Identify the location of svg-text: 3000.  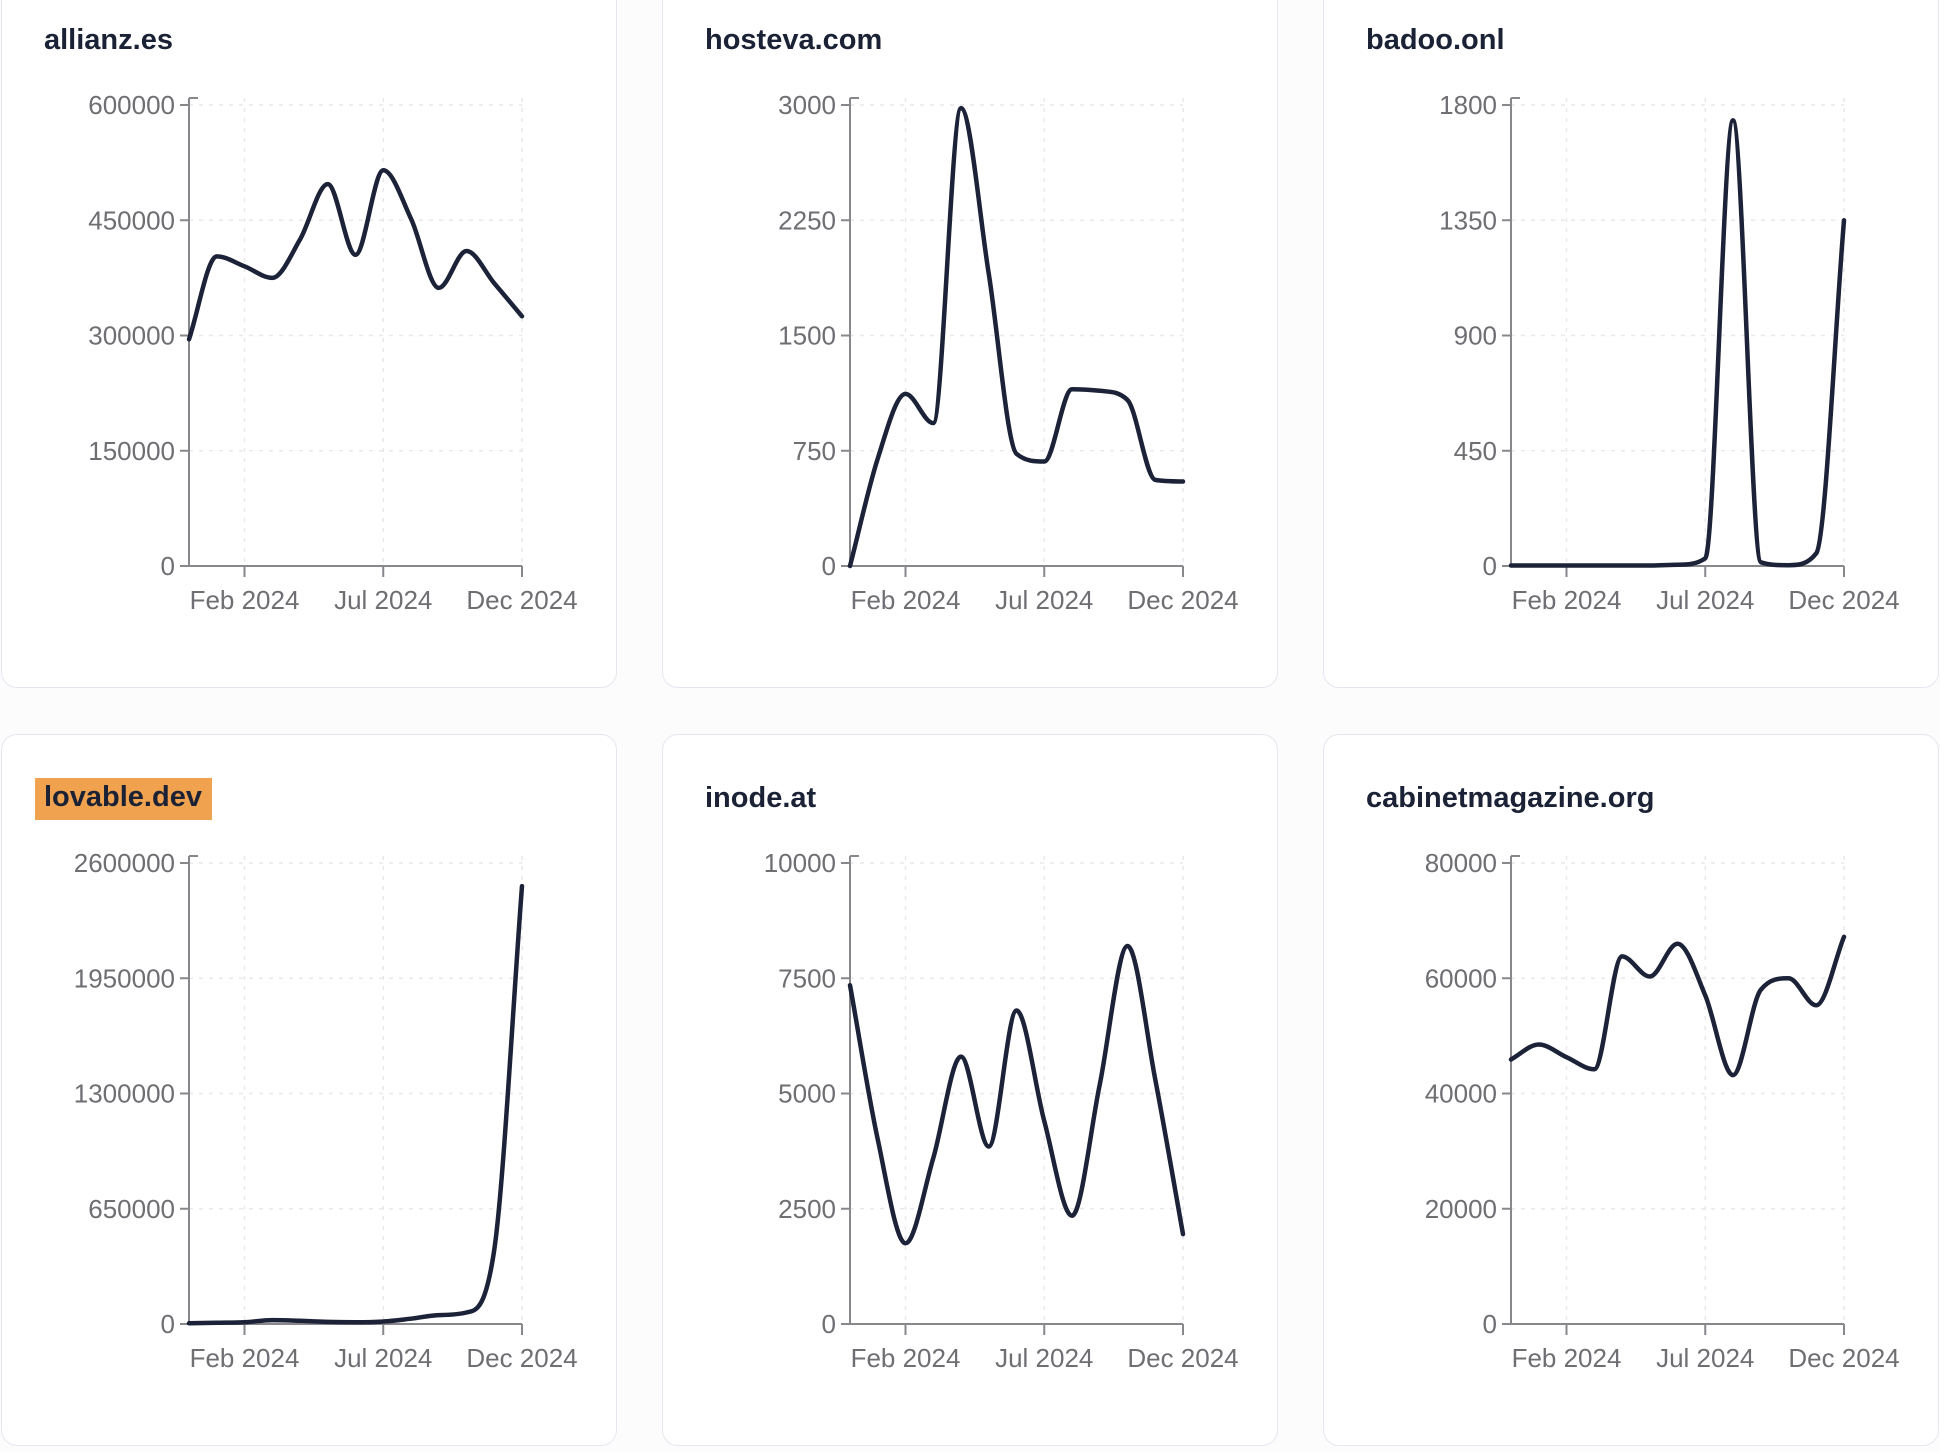
(807, 105).